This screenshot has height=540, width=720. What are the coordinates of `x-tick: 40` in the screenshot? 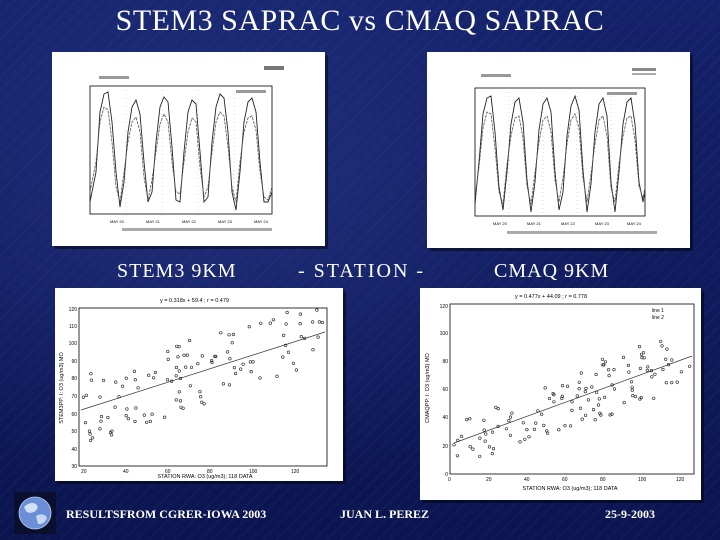 It's located at (527, 480).